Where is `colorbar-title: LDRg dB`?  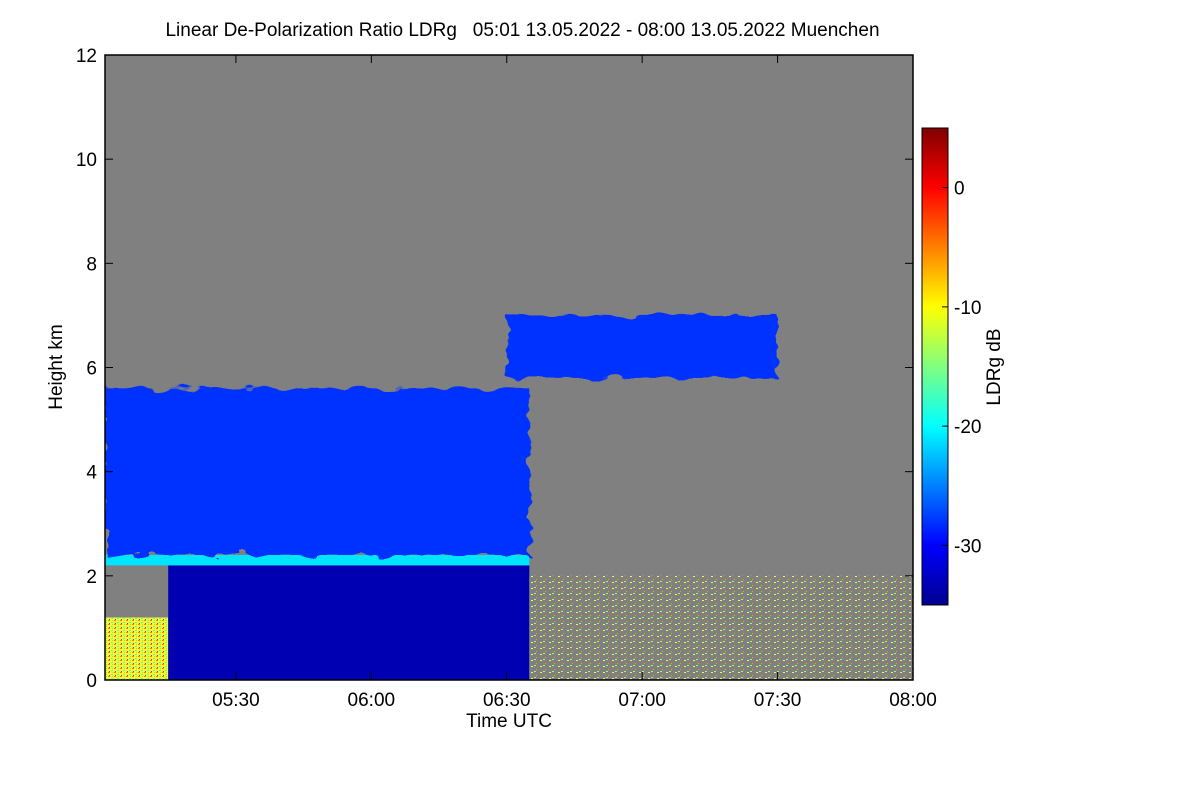 colorbar-title: LDRg dB is located at coordinates (994, 366).